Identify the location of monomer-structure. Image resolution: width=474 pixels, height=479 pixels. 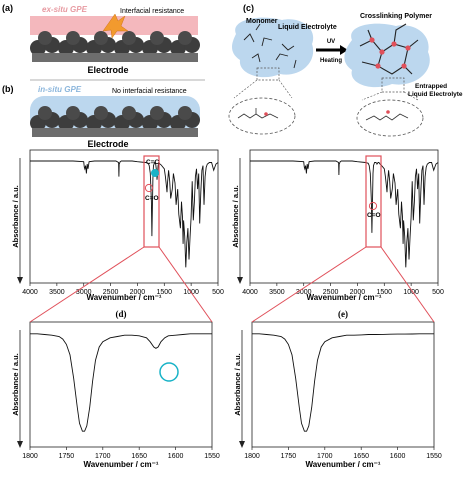
(258, 113).